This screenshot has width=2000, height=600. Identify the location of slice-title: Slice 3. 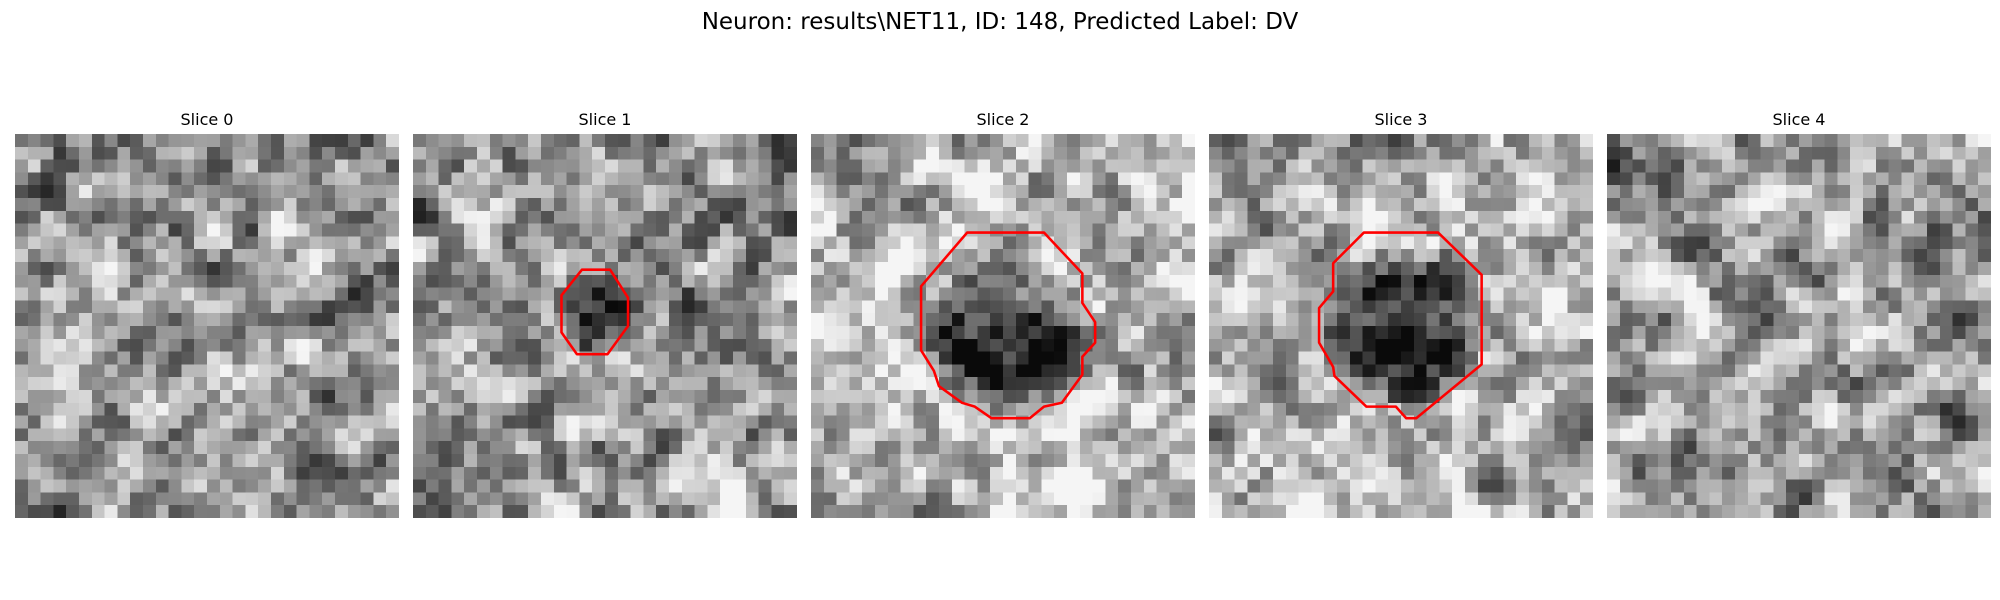
(1401, 119).